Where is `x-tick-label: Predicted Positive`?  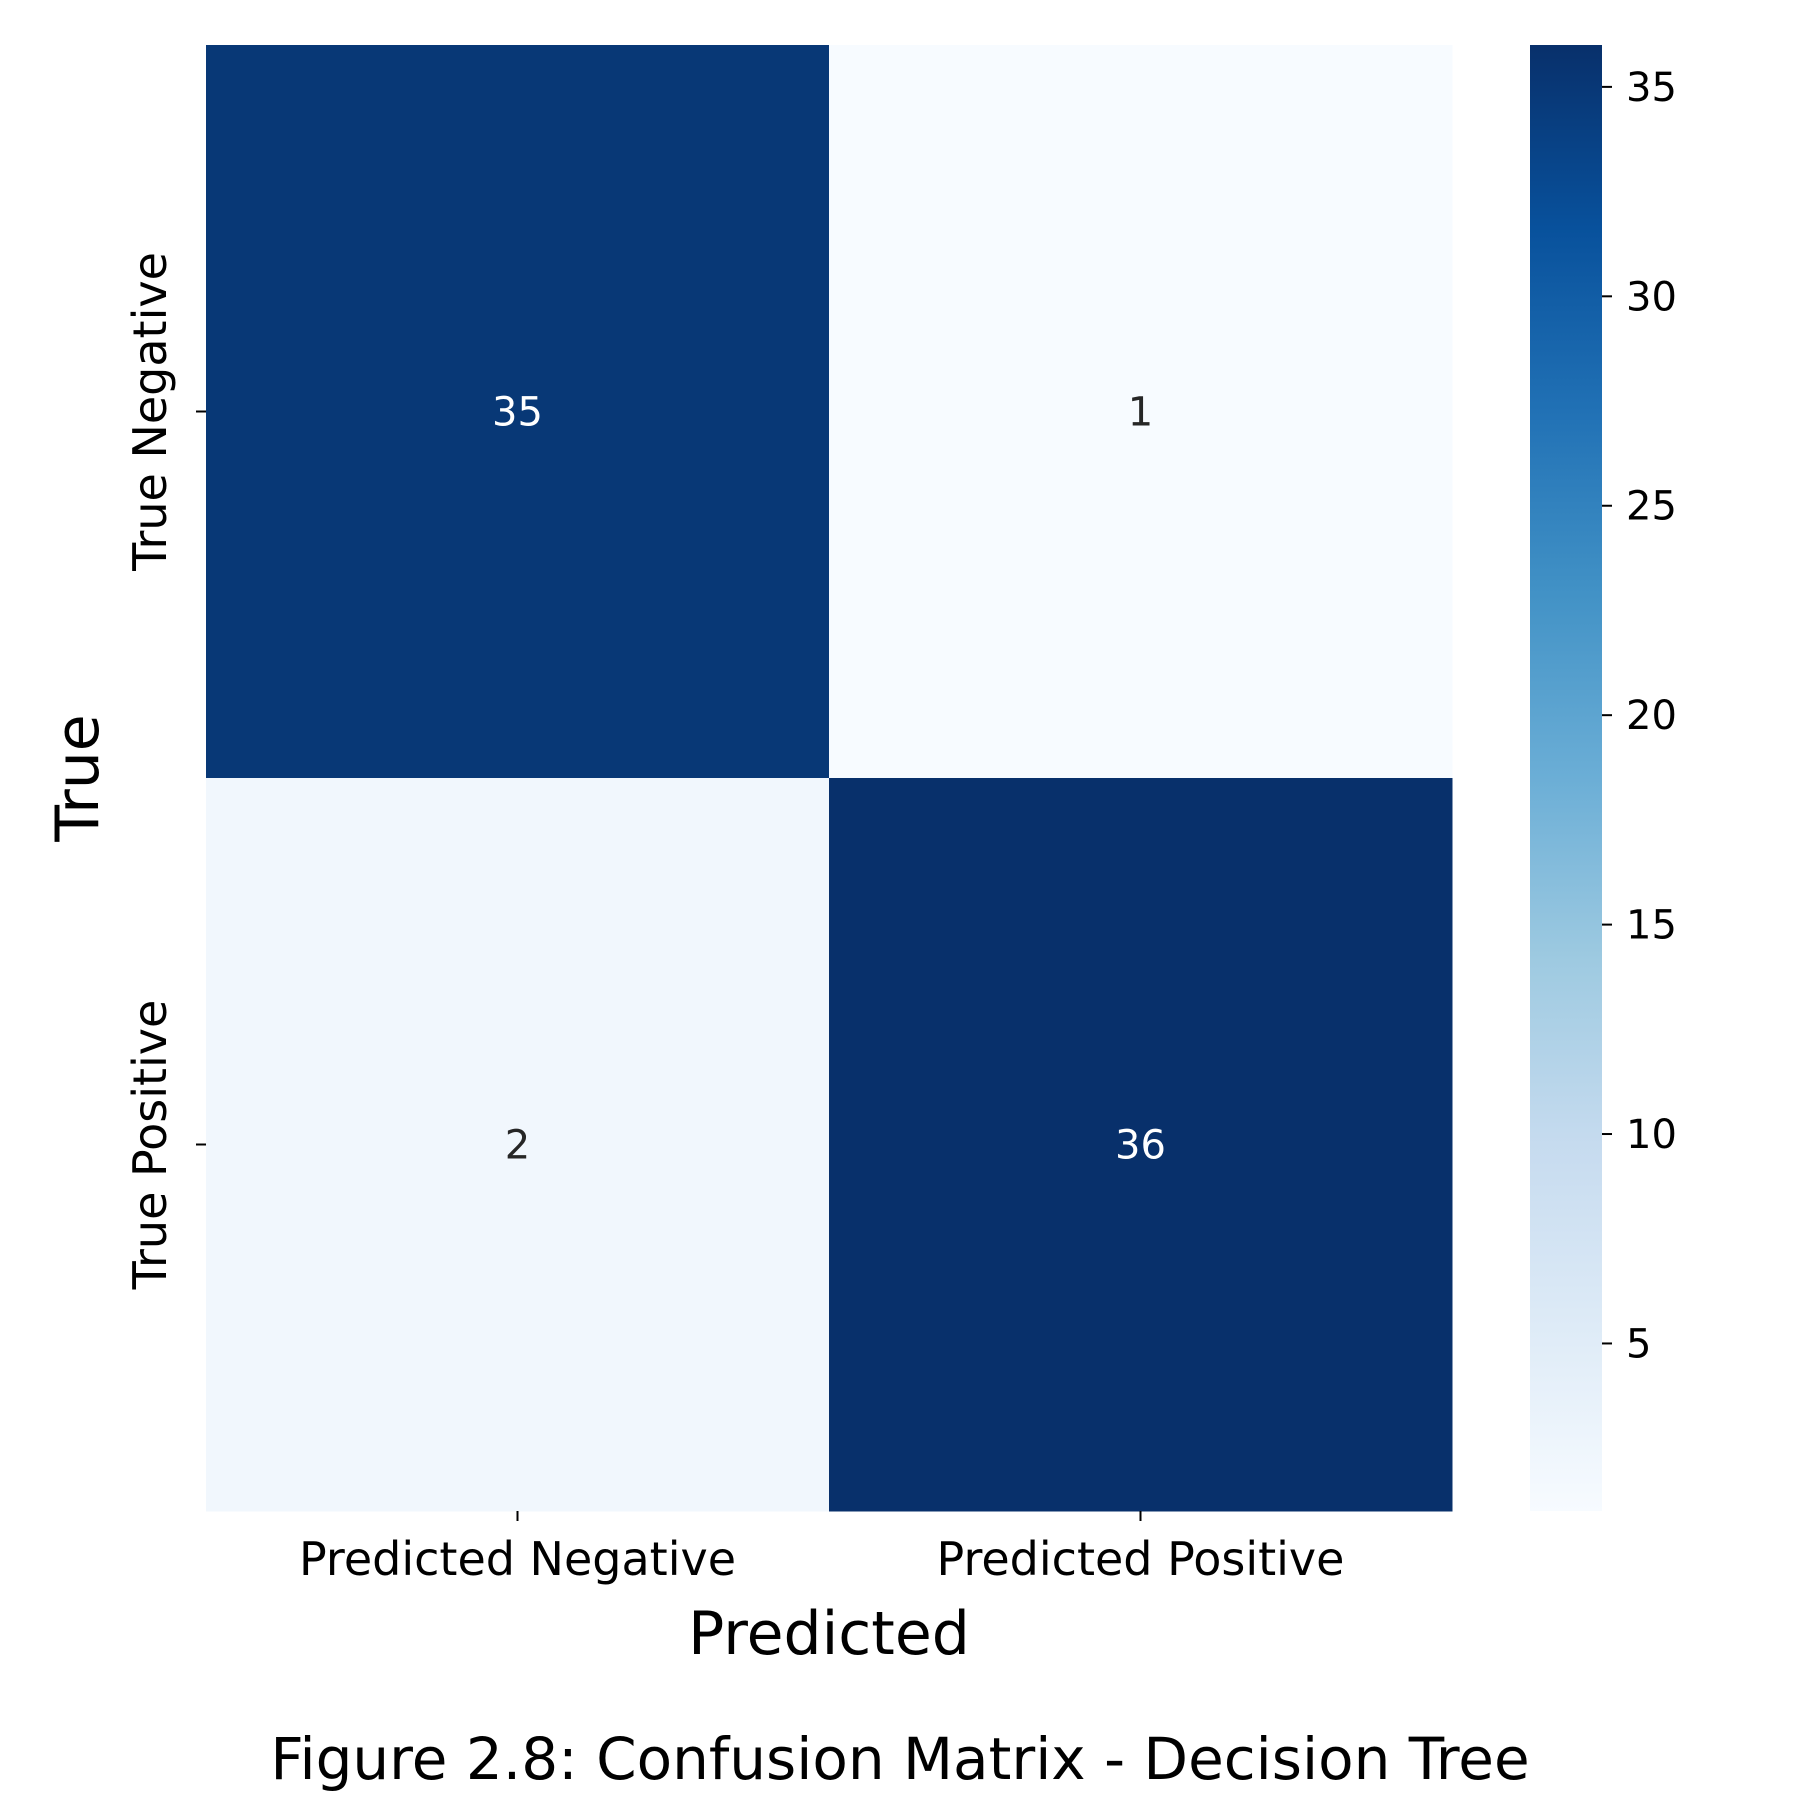
x-tick-label: Predicted Positive is located at coordinates (1141, 1559).